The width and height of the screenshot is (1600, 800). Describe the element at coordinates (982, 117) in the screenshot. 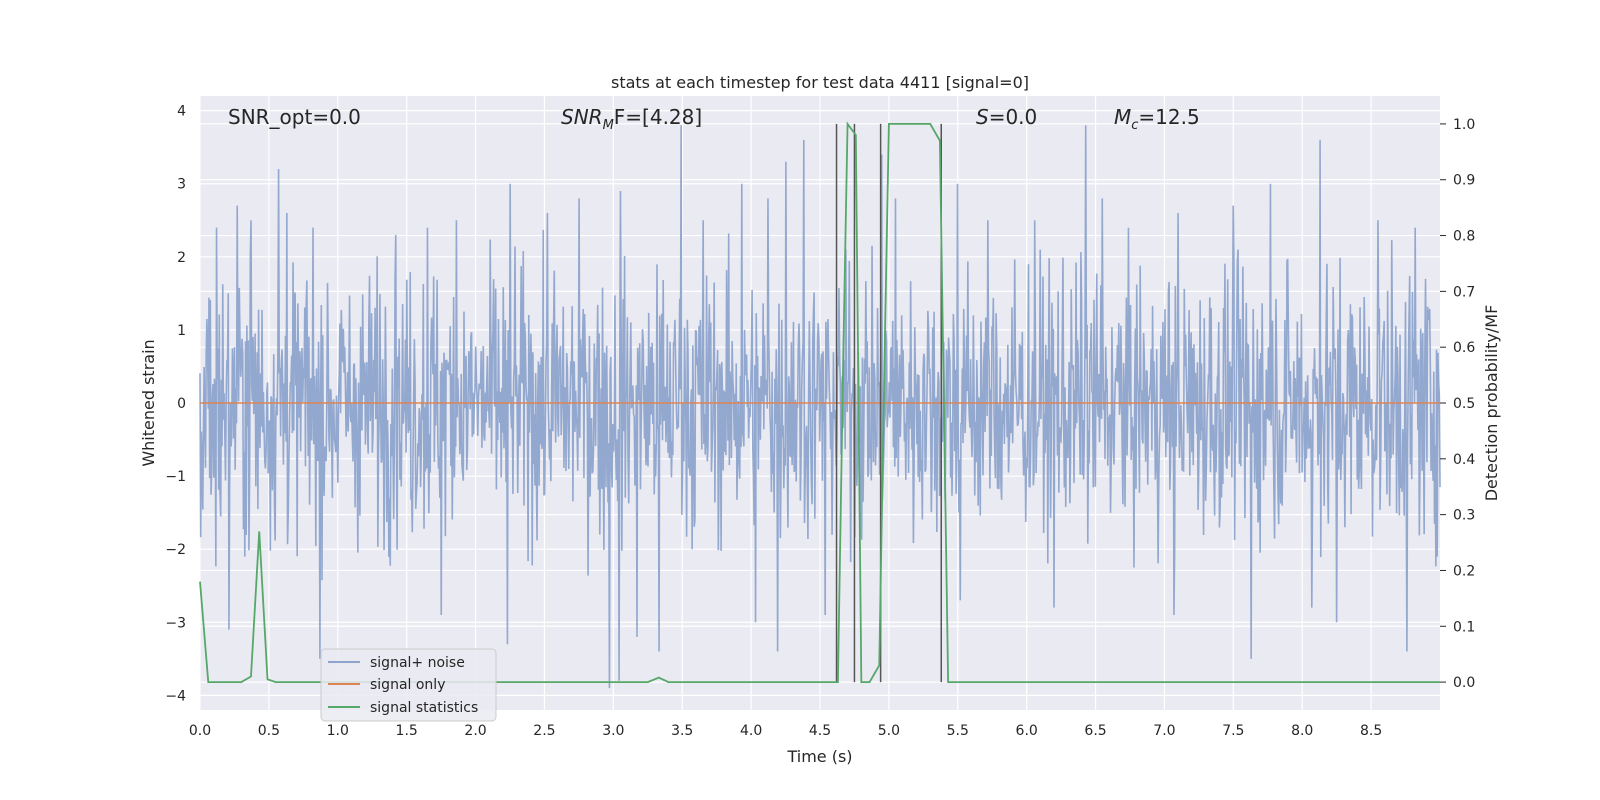

I see `annotation-s-label: S` at that location.